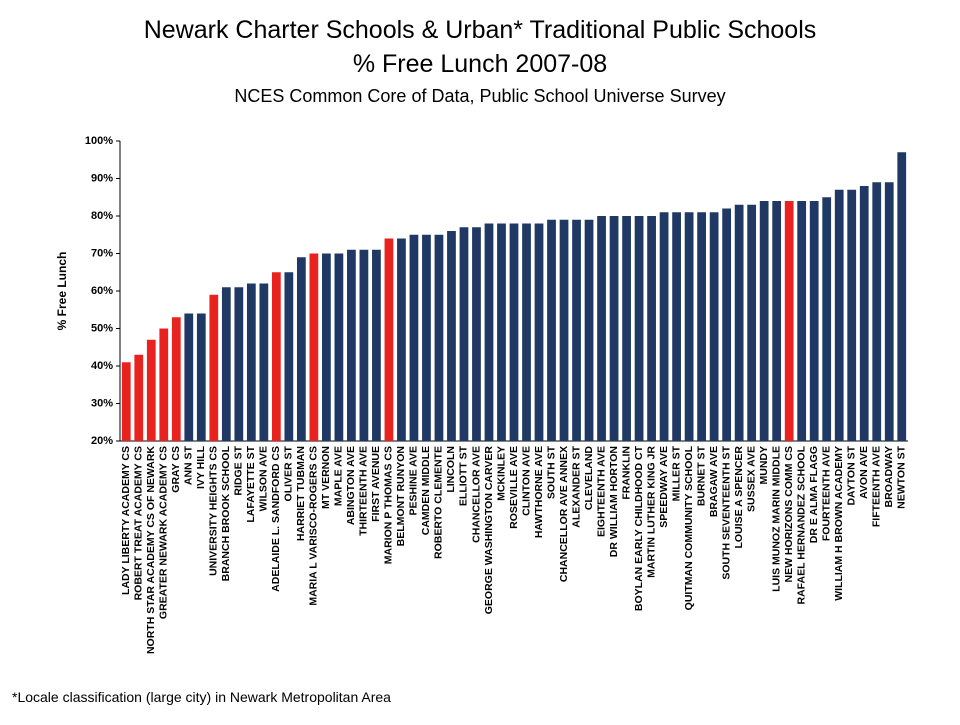 The width and height of the screenshot is (960, 725). Describe the element at coordinates (414, 480) in the screenshot. I see `x-tick-label: PESHINE AVE` at that location.